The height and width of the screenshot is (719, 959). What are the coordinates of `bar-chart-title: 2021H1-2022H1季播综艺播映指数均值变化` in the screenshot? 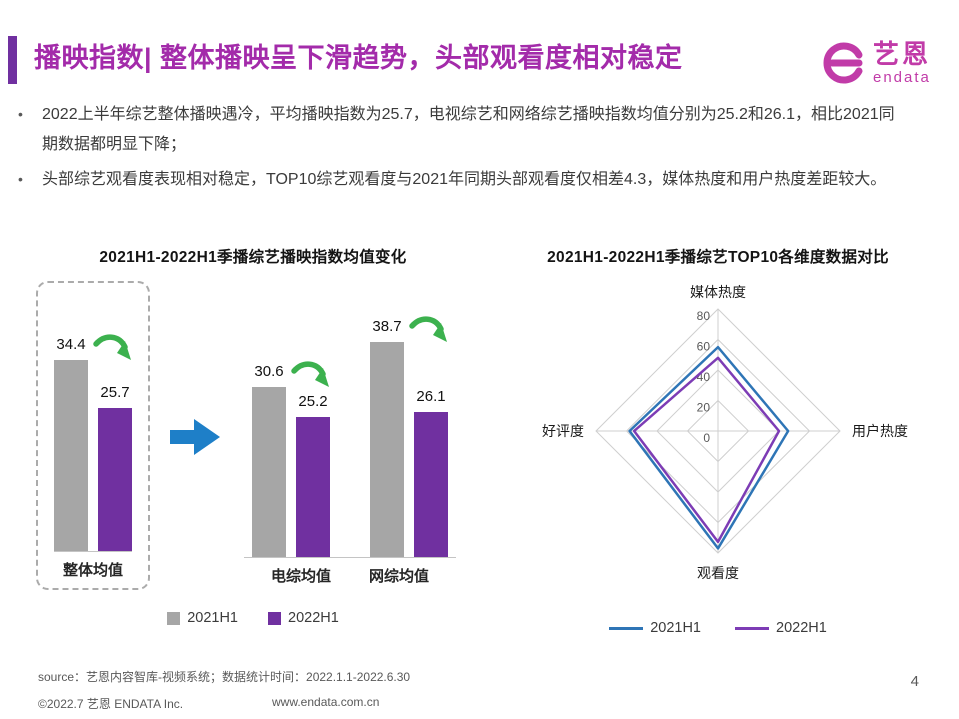 It's located at (253, 257).